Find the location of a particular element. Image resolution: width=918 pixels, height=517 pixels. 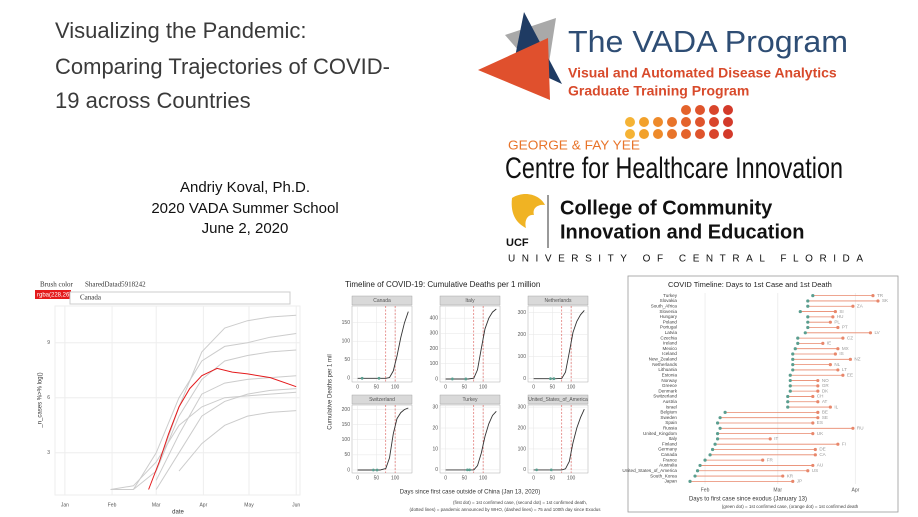

dropdown is located at coordinates (180, 298).